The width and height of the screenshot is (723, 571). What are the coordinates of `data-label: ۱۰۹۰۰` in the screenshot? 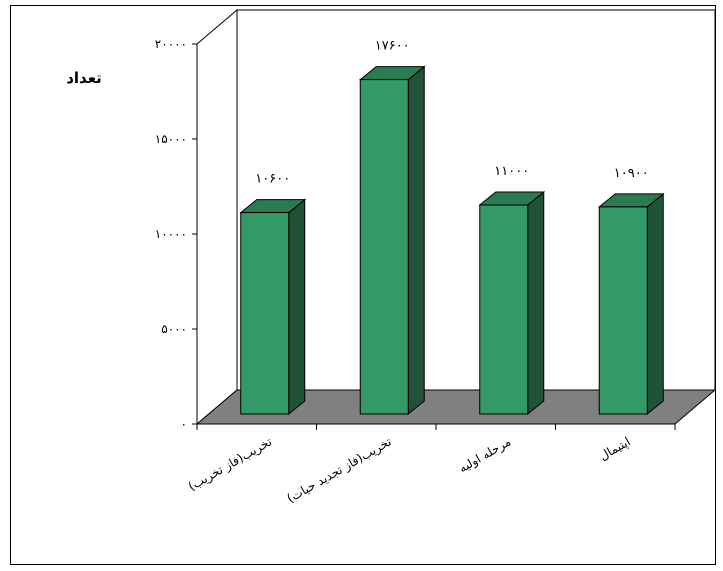 It's located at (631, 173).